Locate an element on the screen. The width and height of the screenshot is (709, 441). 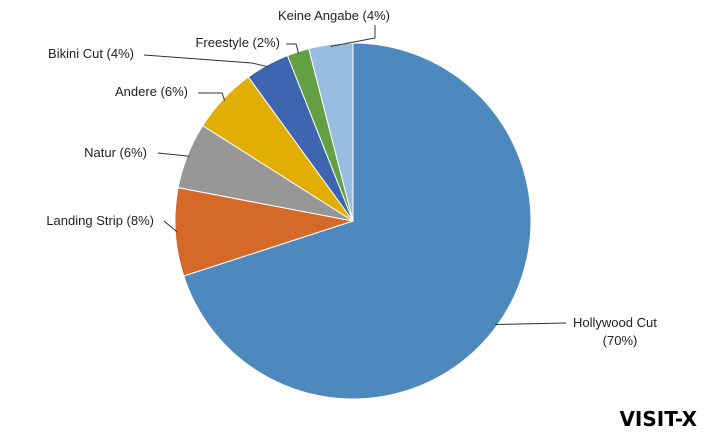
slice-label-1: Landing Strip (8%) is located at coordinates (100, 220).